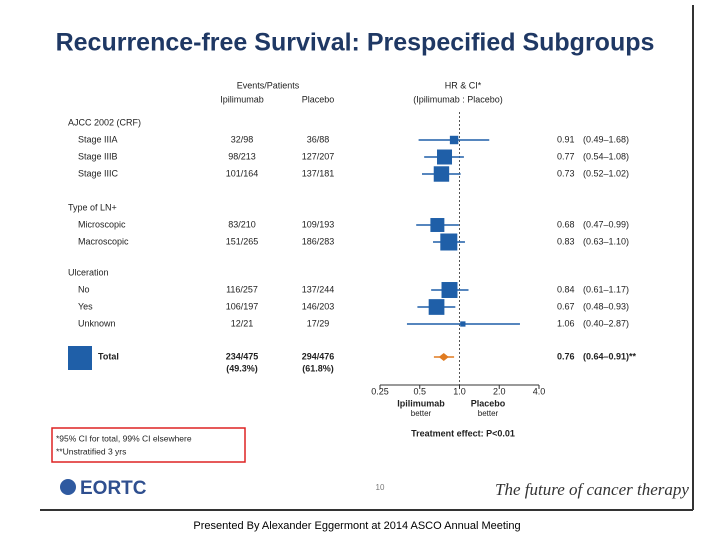 This screenshot has width=720, height=540. Describe the element at coordinates (380, 391) in the screenshot. I see `x-tick-label: 0.25` at that location.